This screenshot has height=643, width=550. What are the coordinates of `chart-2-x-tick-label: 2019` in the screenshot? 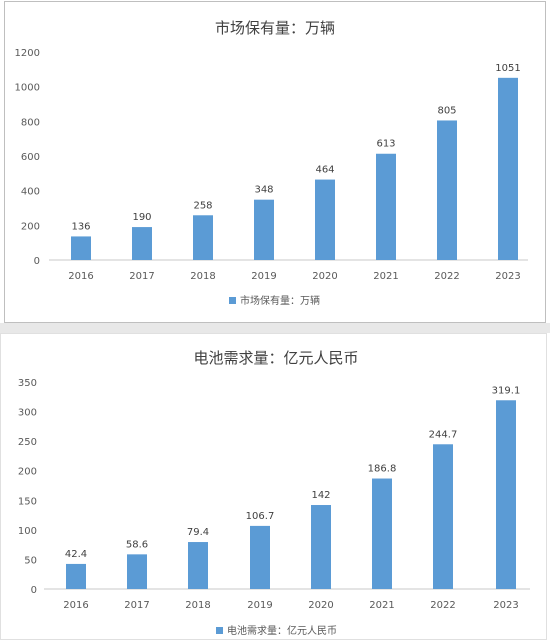 It's located at (259, 605).